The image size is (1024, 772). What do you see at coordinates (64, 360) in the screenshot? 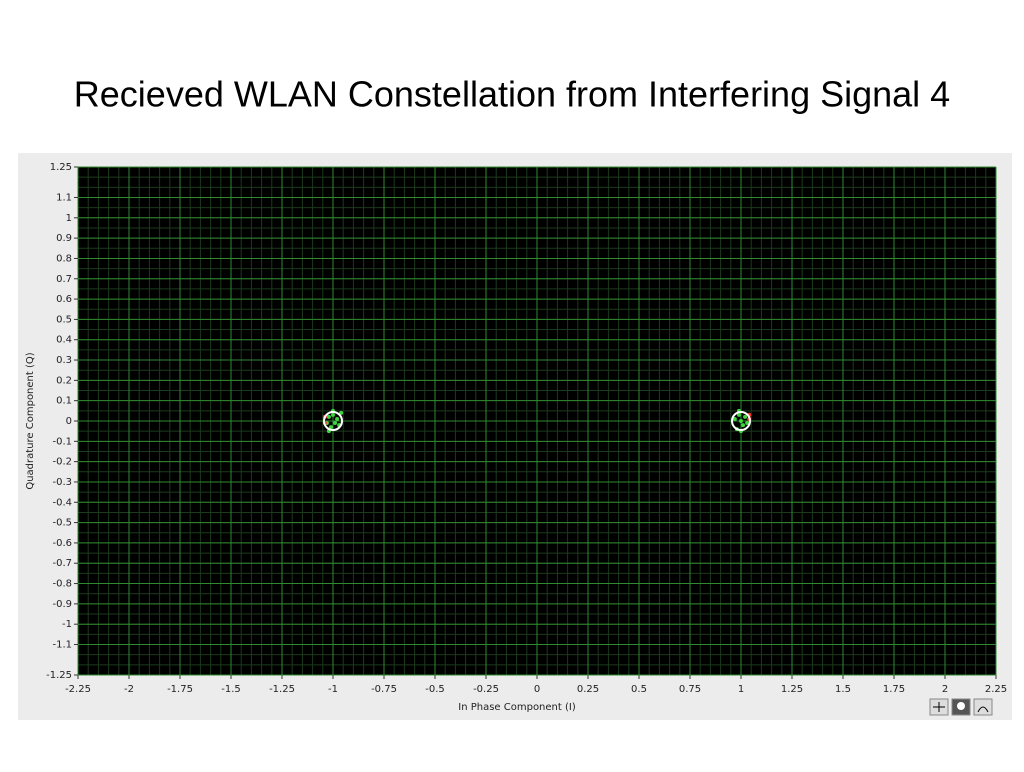
I see `y-tick-label: 0.3` at bounding box center [64, 360].